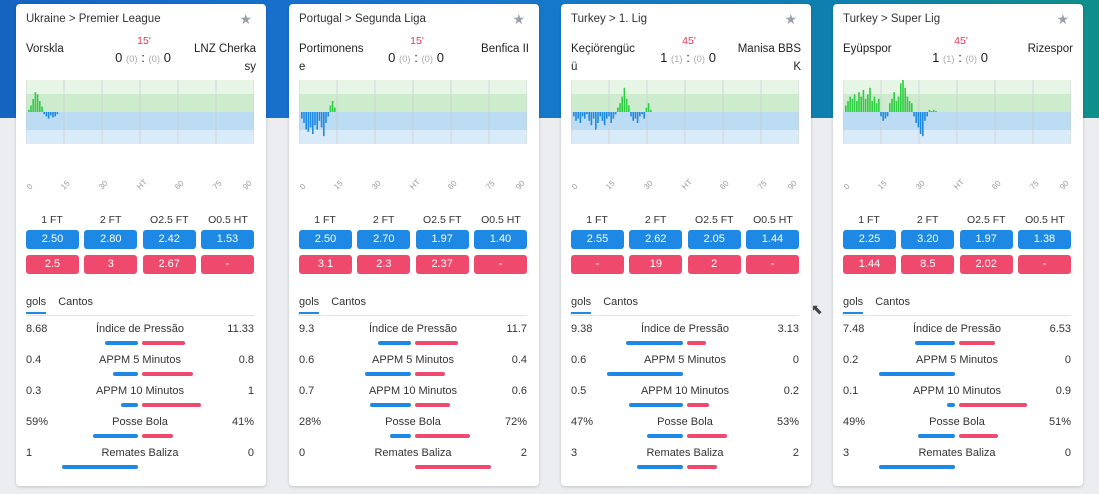 This screenshot has width=1099, height=494. What do you see at coordinates (227, 239) in the screenshot?
I see `odds-button-back: 1.53` at bounding box center [227, 239].